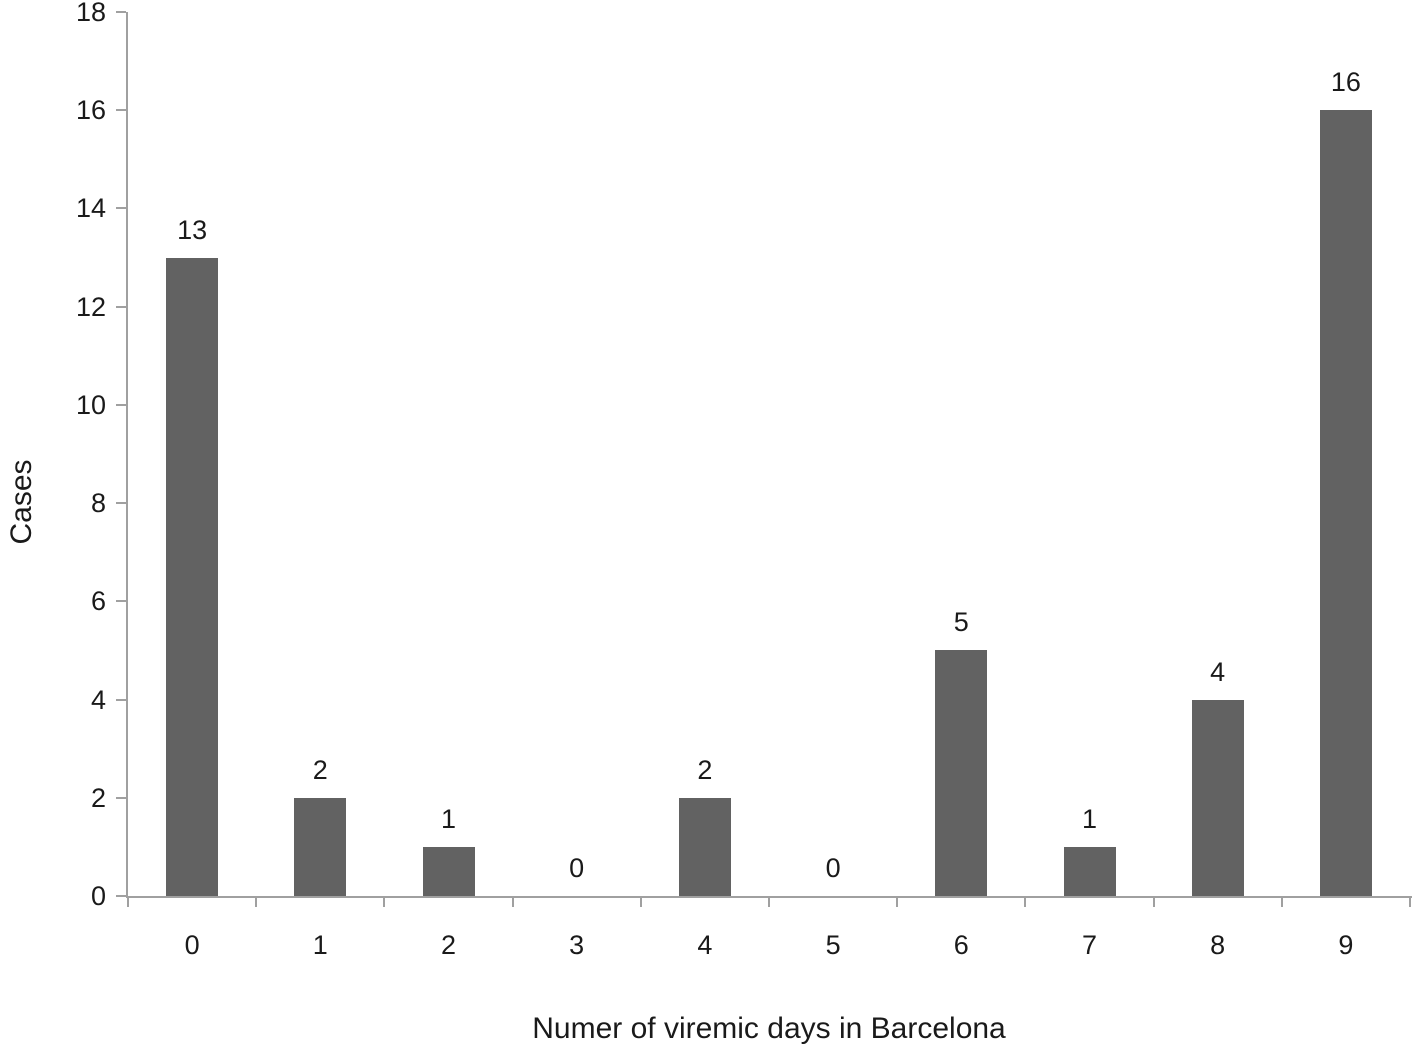  I want to click on y-tick-label: 8, so click(98, 503).